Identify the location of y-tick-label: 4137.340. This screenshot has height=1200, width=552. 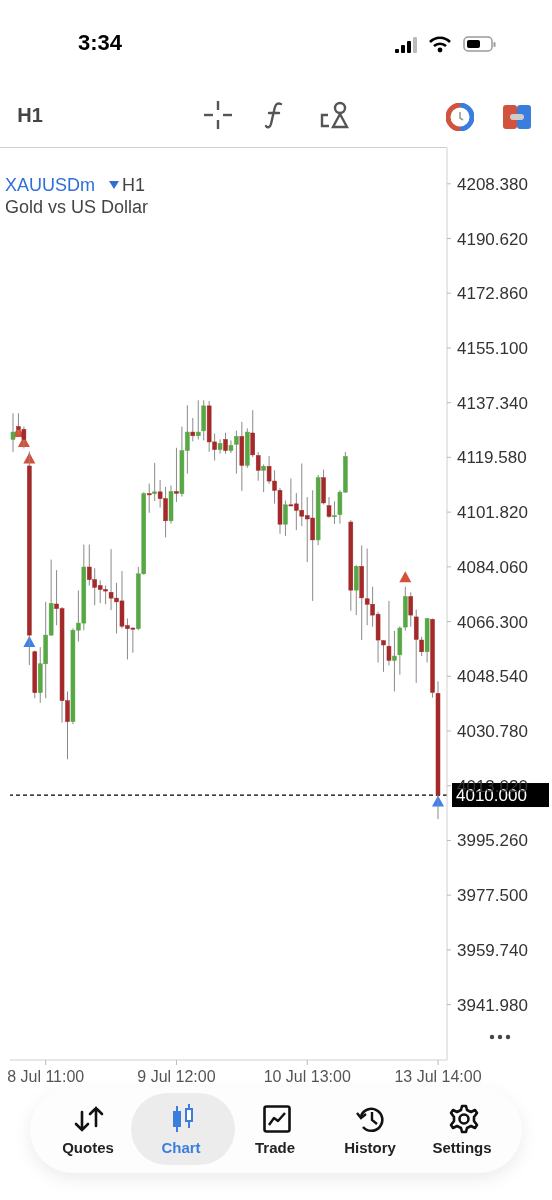
(492, 403).